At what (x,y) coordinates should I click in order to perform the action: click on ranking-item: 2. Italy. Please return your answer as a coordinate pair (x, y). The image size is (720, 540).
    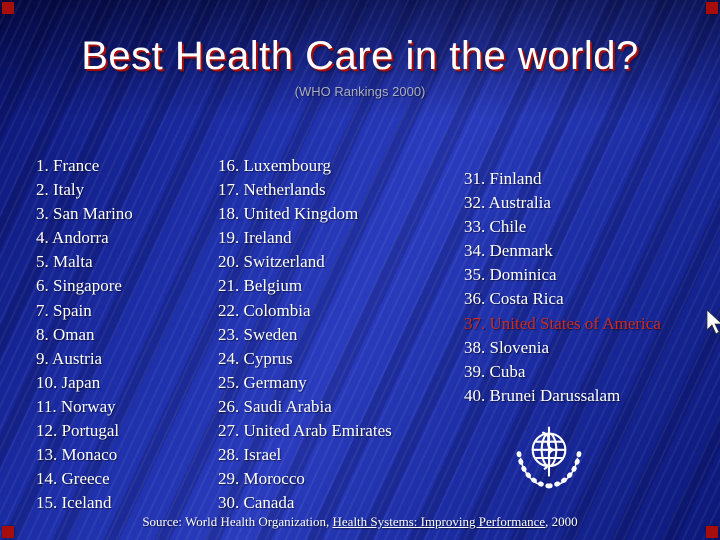
    Looking at the image, I should click on (60, 190).